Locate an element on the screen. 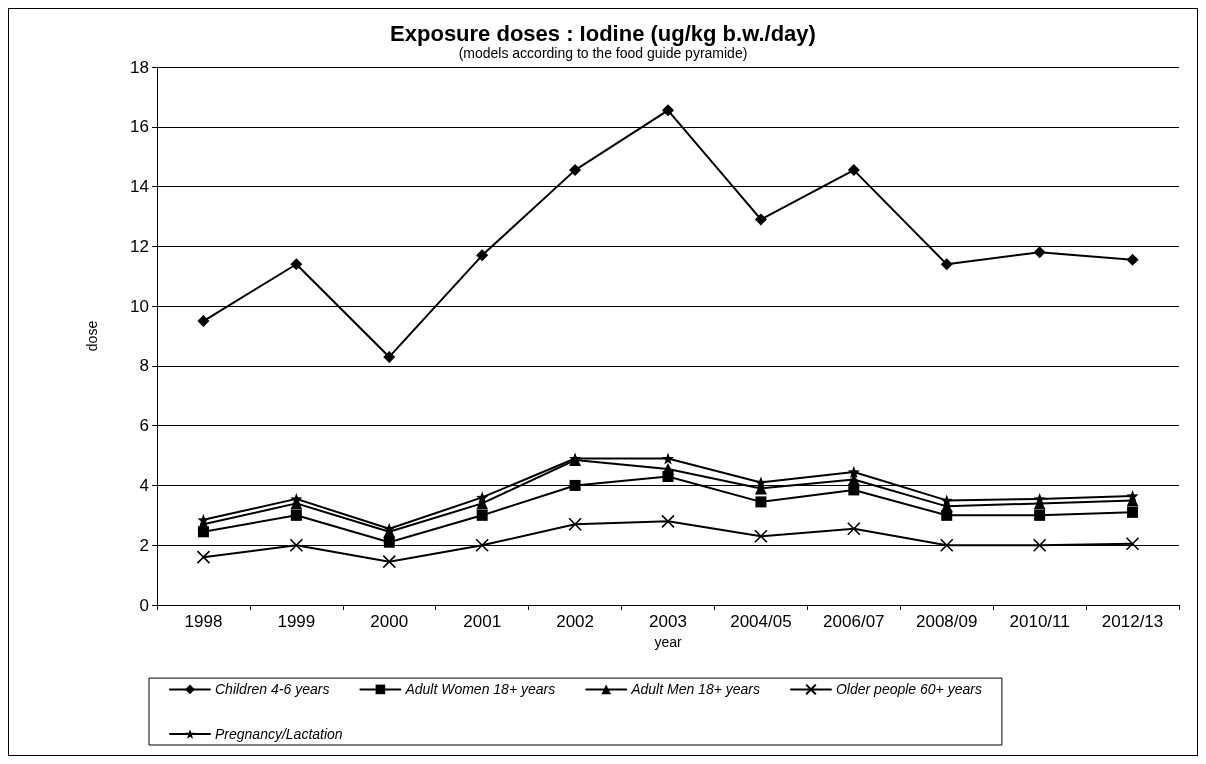 The height and width of the screenshot is (764, 1206). x-tick-label: 2003 is located at coordinates (668, 621).